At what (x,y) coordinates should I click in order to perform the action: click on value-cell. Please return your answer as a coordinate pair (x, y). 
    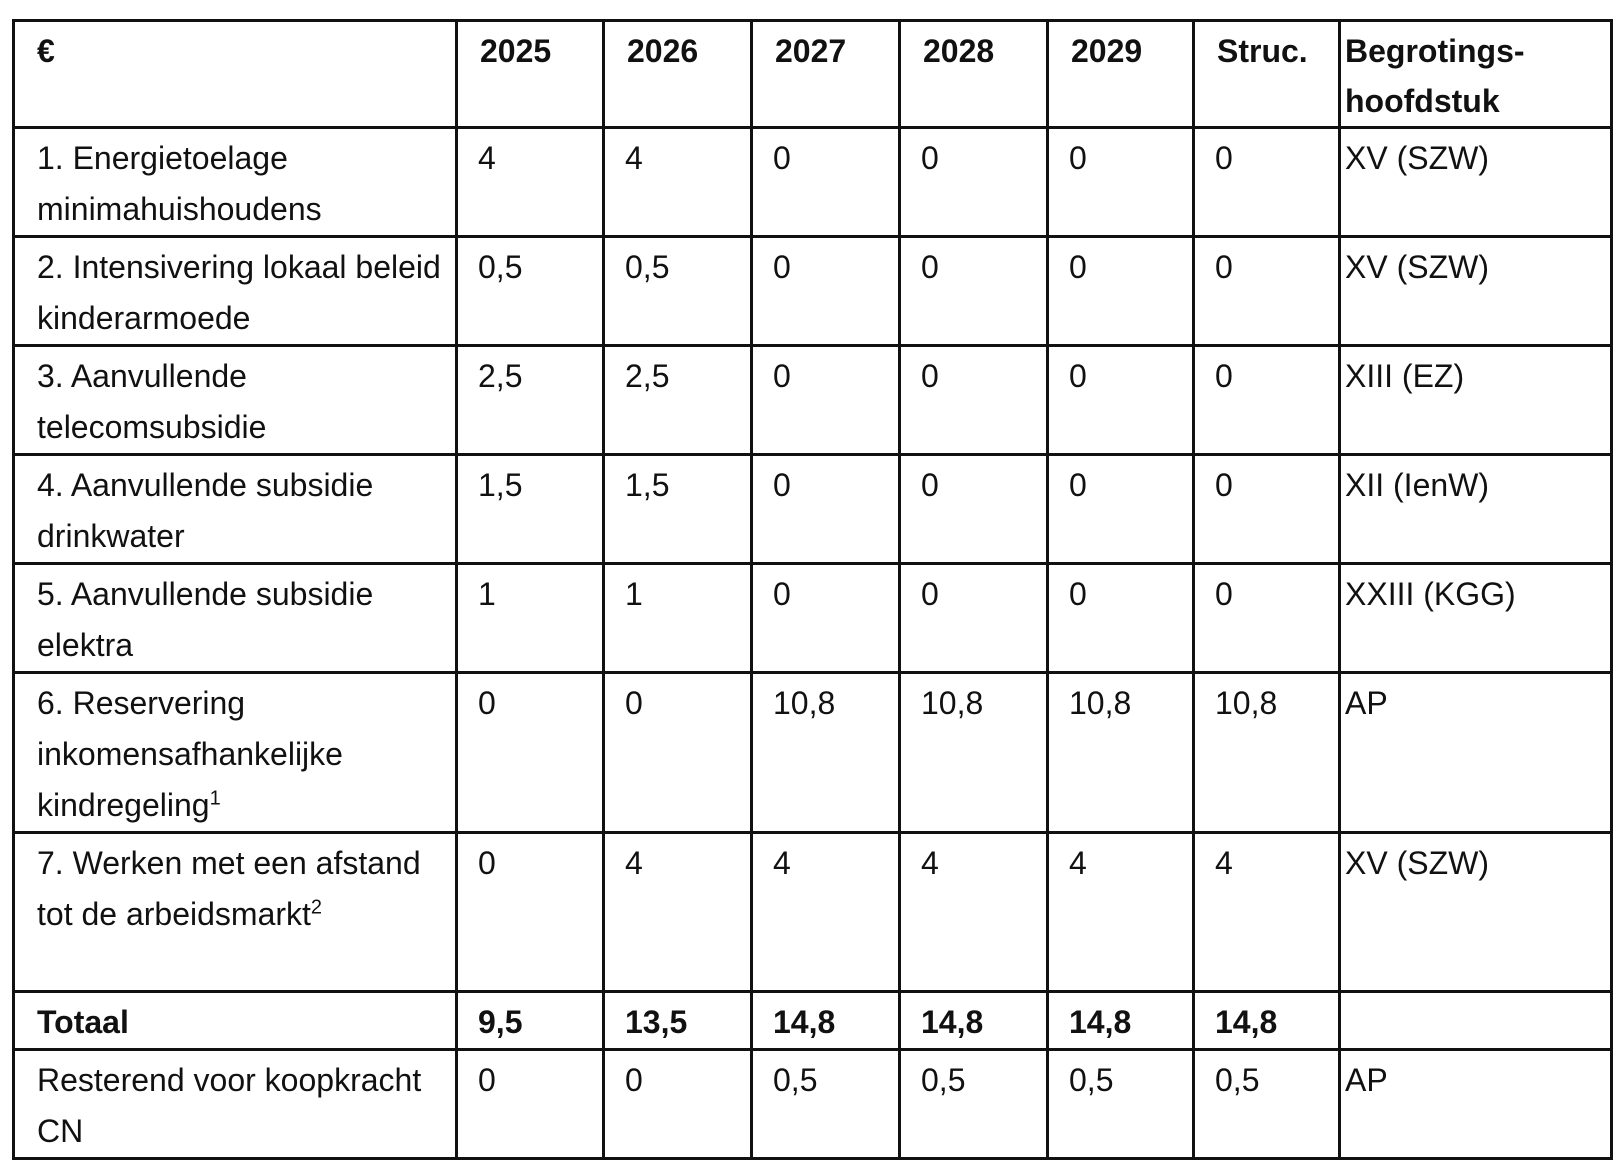
    Looking at the image, I should click on (1475, 1020).